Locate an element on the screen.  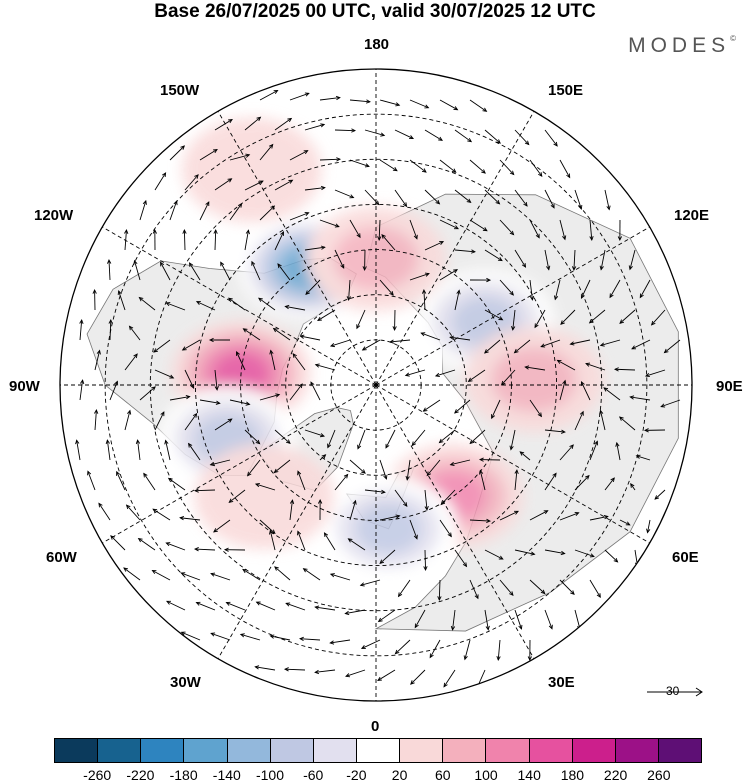
lon-label-30w: 30W is located at coordinates (185, 682).